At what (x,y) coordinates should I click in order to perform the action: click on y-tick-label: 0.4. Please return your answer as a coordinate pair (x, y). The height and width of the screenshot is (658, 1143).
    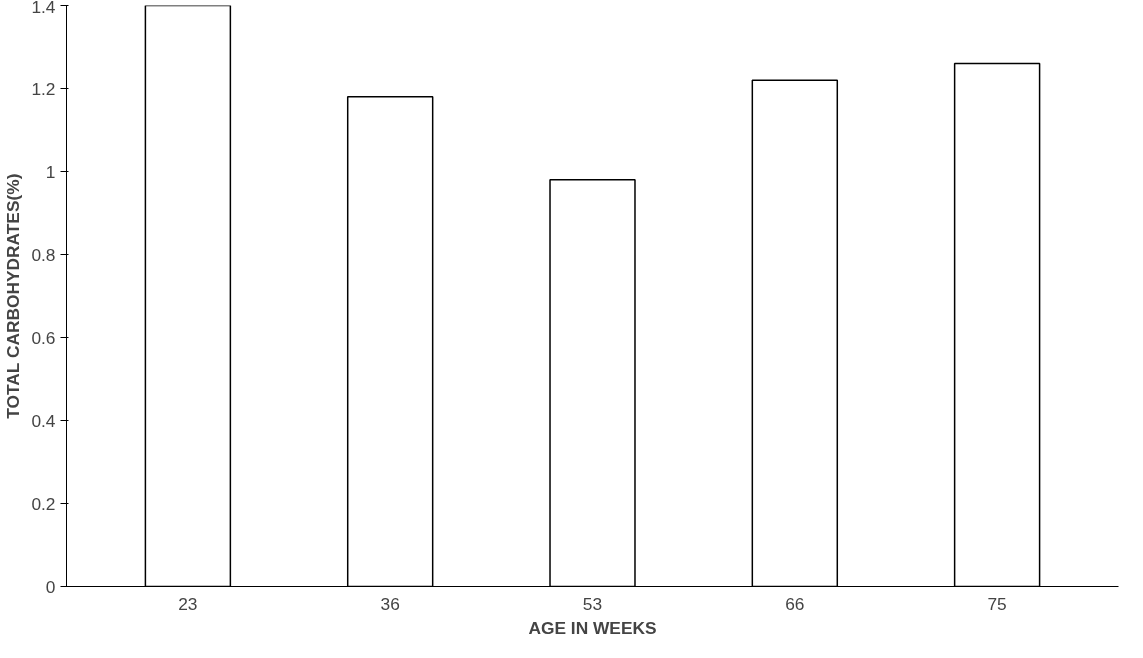
    Looking at the image, I should click on (43, 420).